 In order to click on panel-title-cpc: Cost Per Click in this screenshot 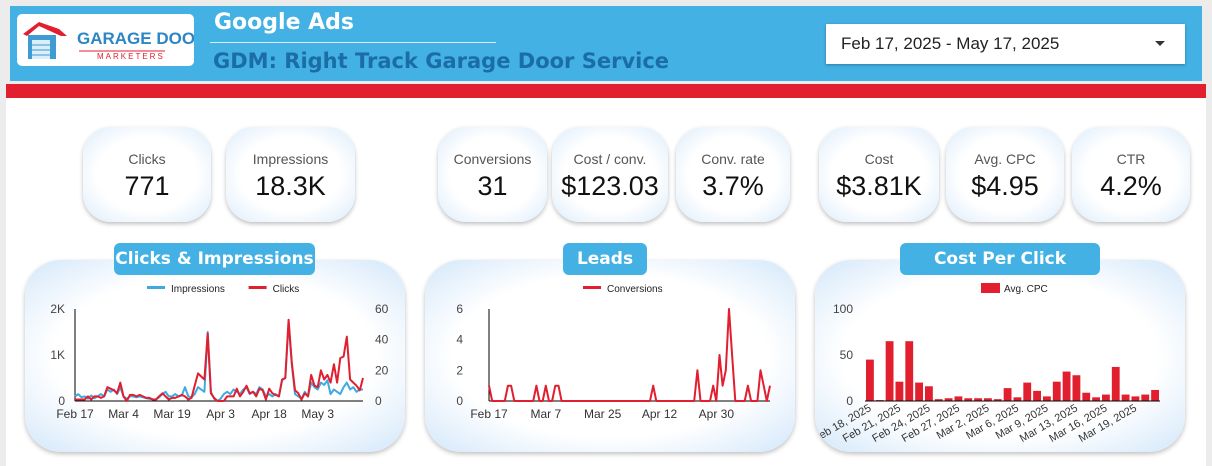, I will do `click(1000, 259)`.